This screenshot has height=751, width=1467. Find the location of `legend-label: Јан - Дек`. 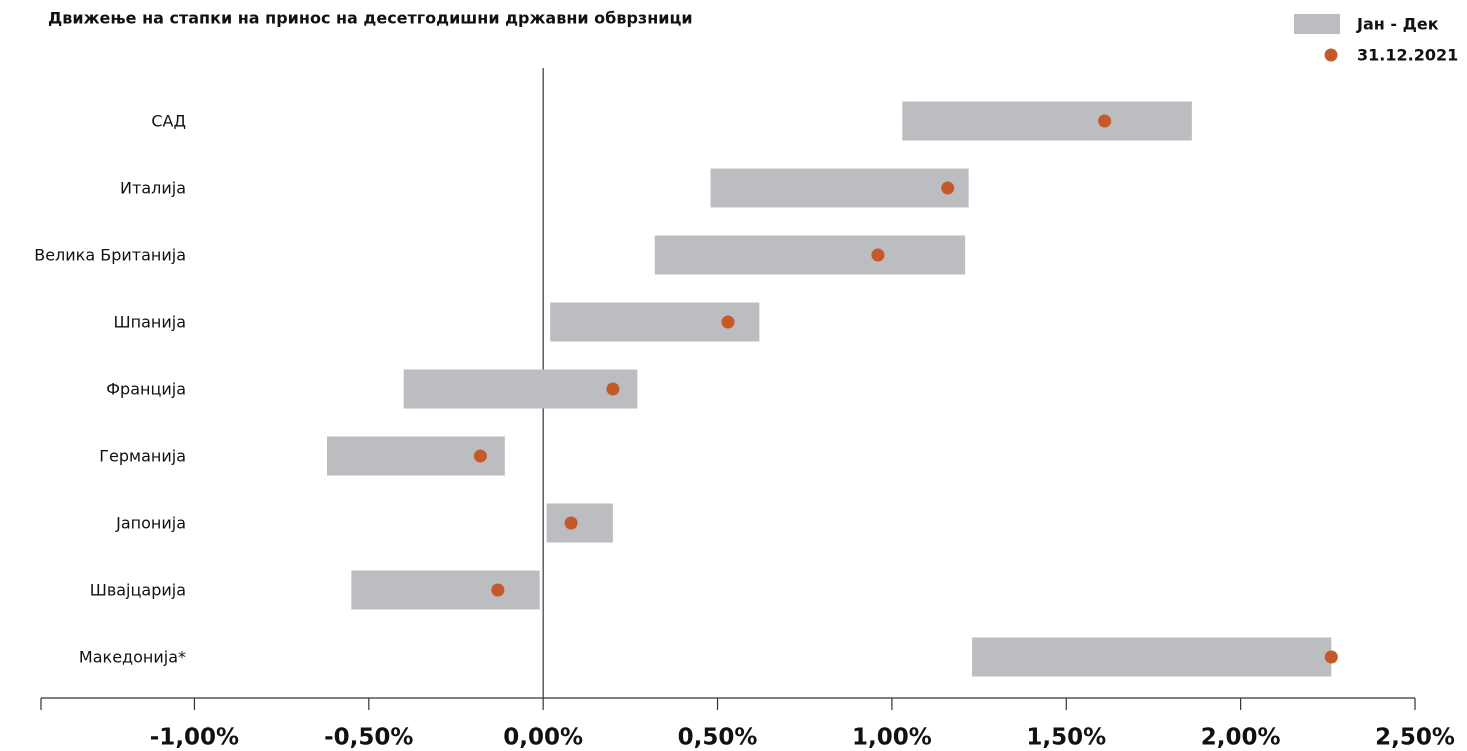

legend-label: Јан - Дек is located at coordinates (1397, 24).